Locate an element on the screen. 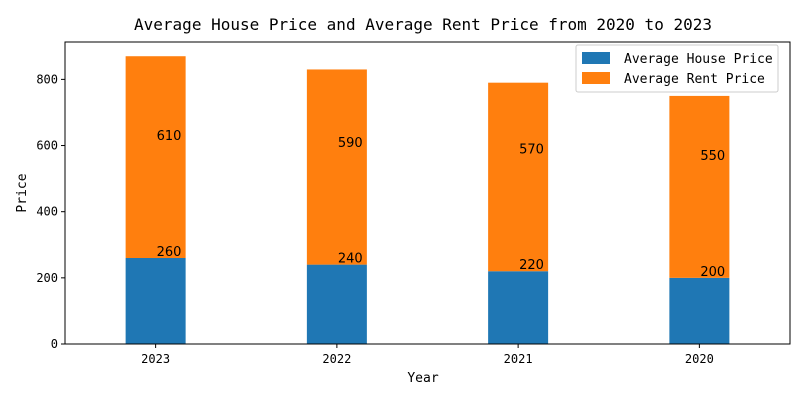 This screenshot has width=800, height=400. x-tick-label-2023: 2023 is located at coordinates (155, 359).